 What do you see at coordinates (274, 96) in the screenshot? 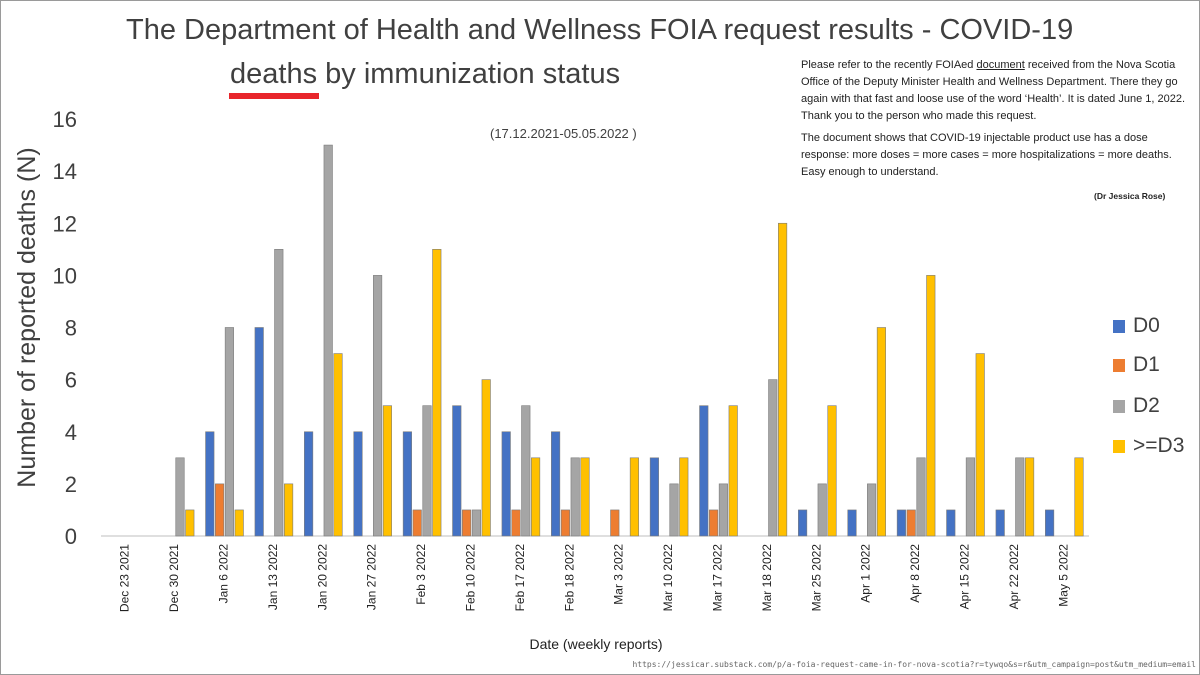
I see `red-underline-mark` at bounding box center [274, 96].